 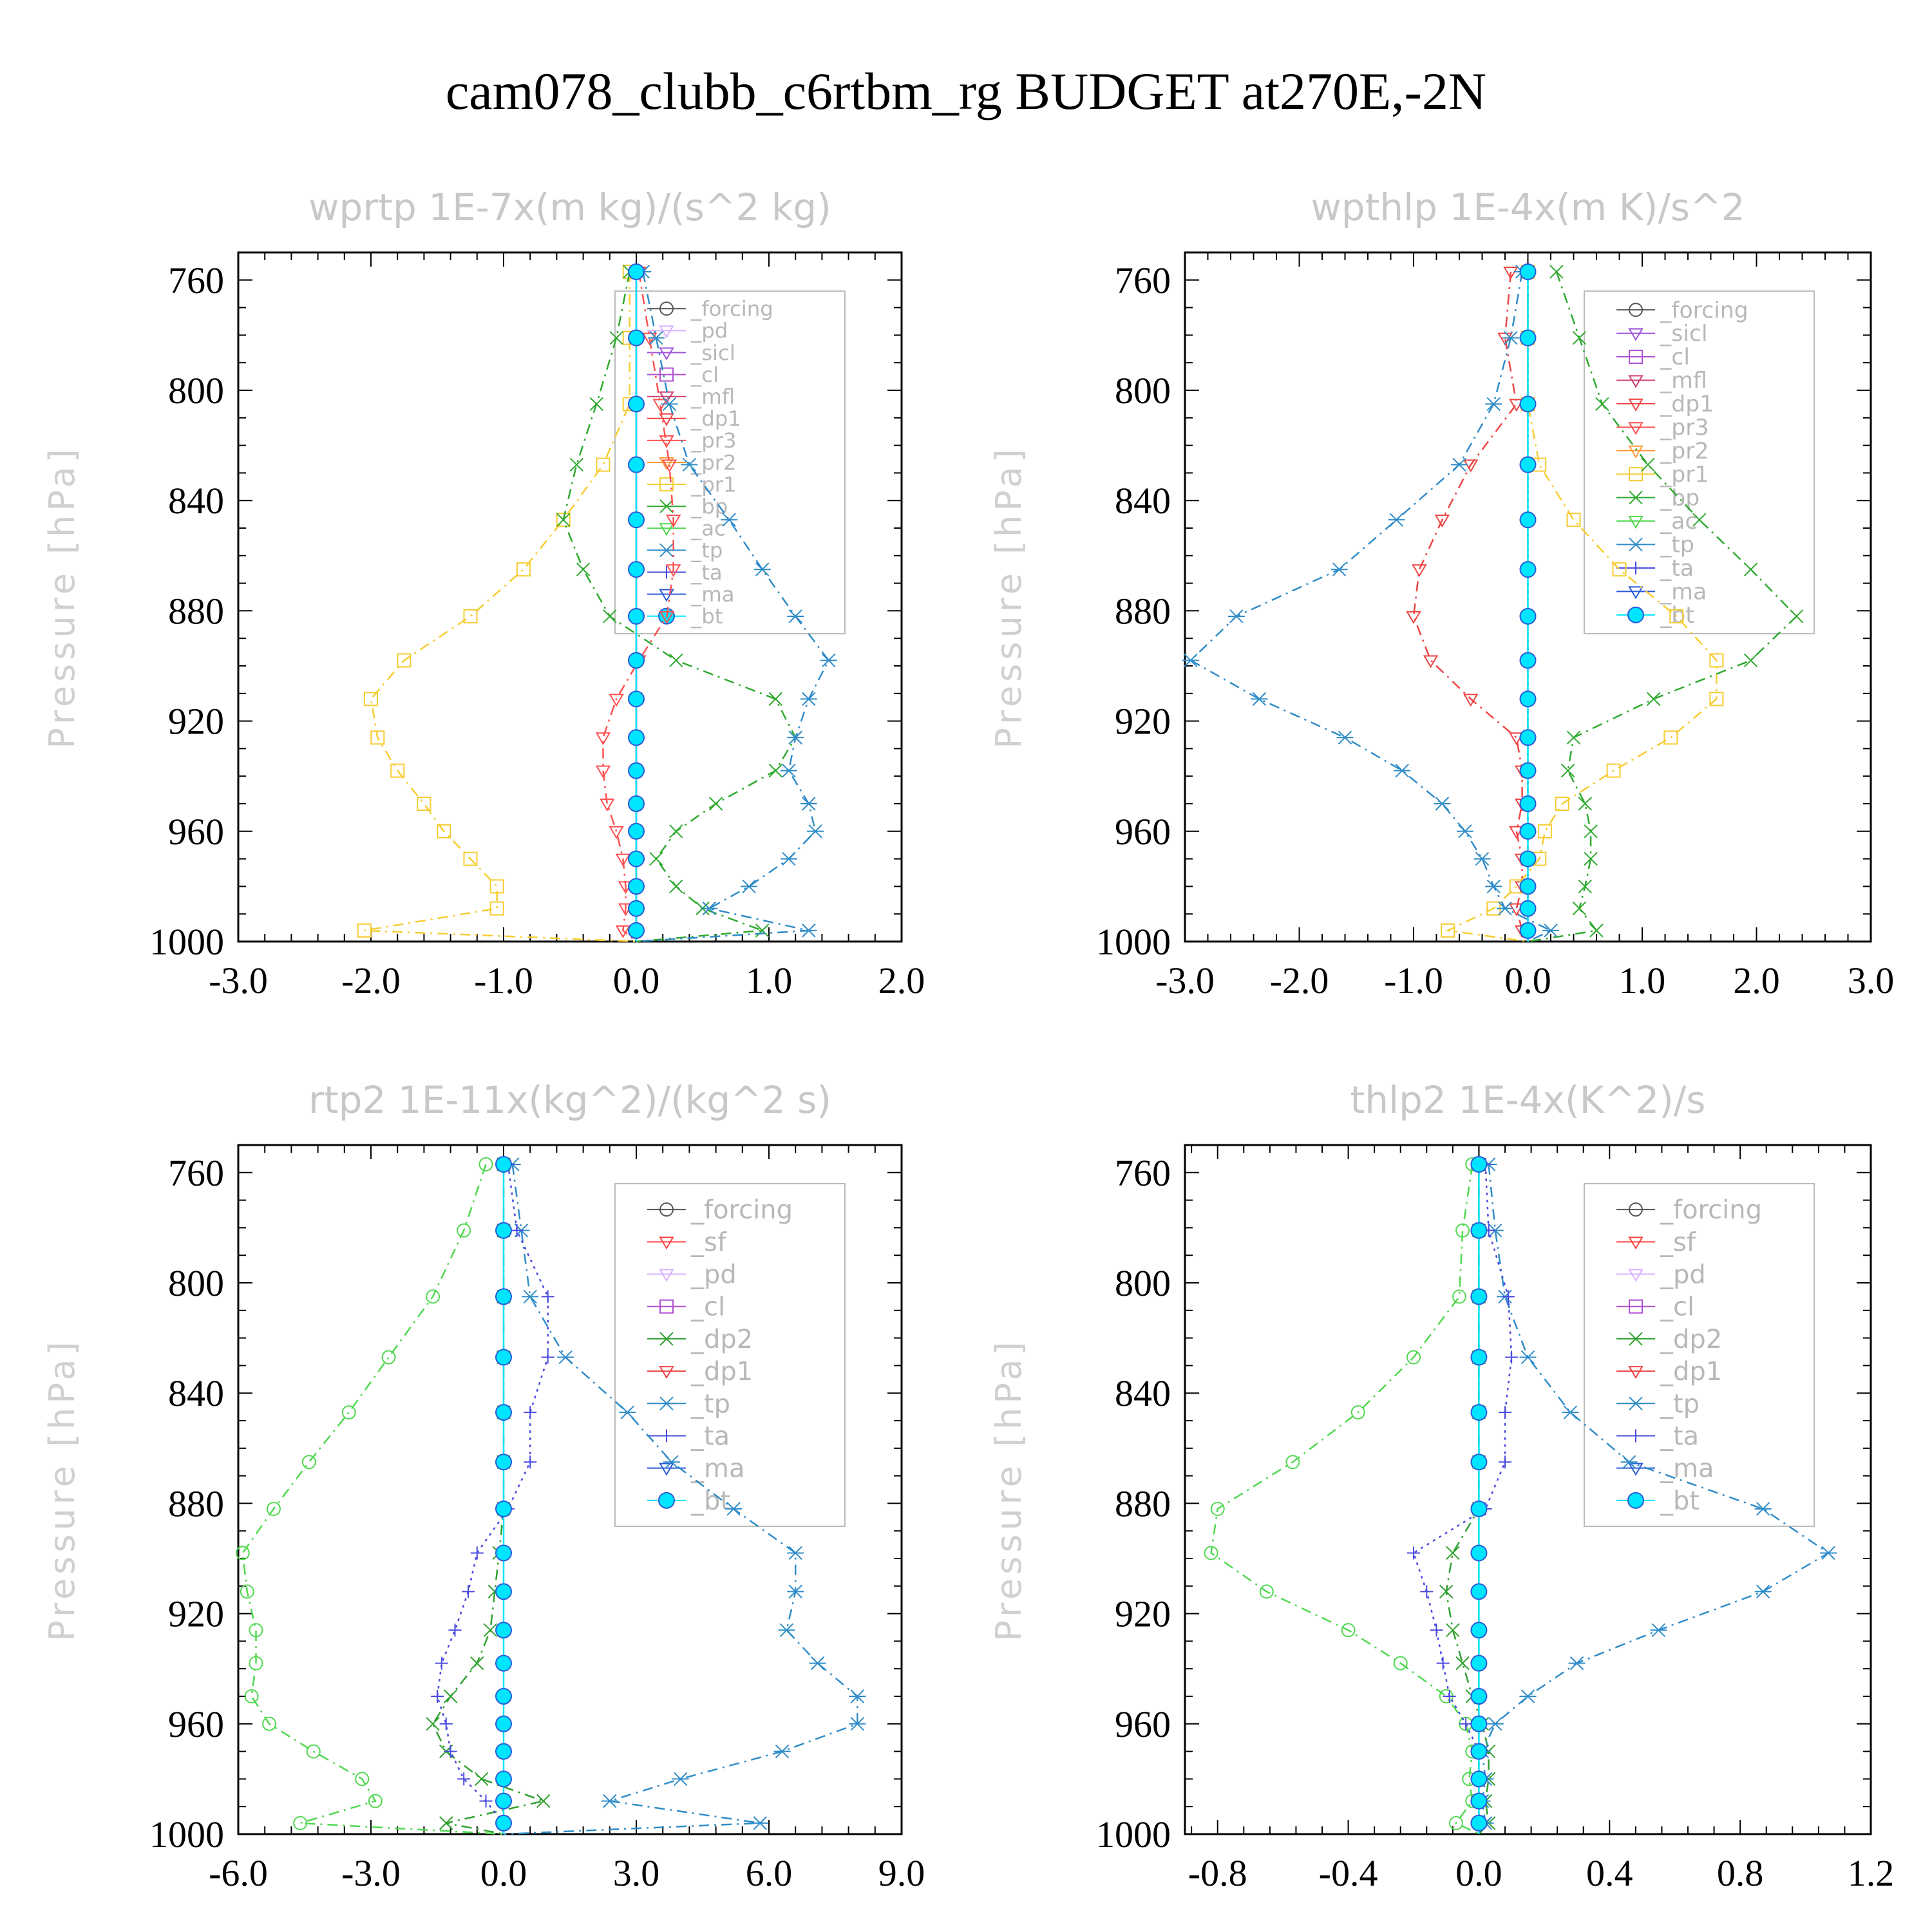 What do you see at coordinates (1684, 475) in the screenshot?
I see `legend-label: _pr1` at bounding box center [1684, 475].